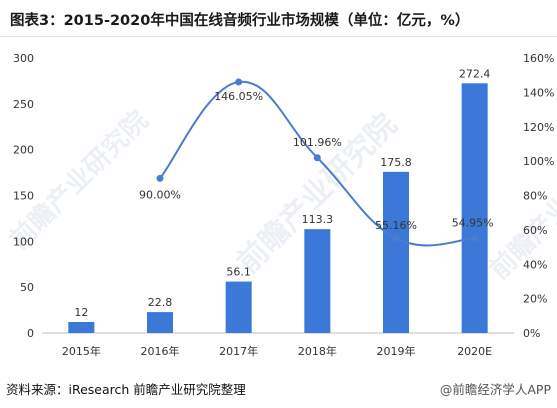  What do you see at coordinates (238, 351) in the screenshot?
I see `x-tick-label: 2017年` at bounding box center [238, 351].